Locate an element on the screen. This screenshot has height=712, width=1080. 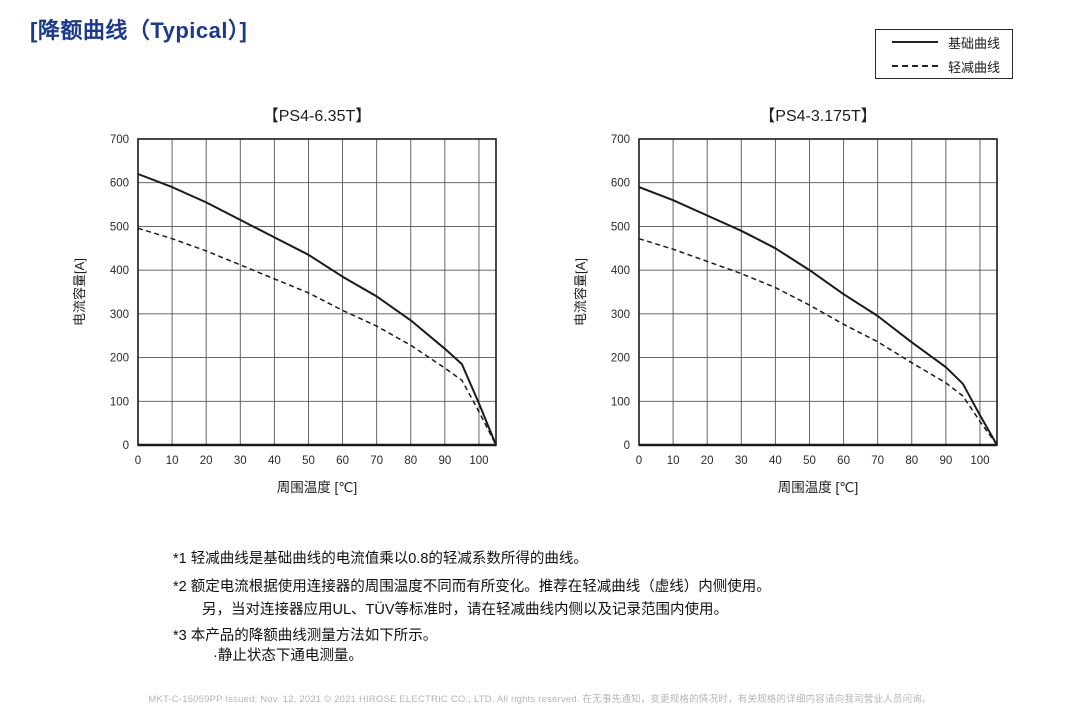
note-3-bullet: ·静止状态下通电测量。 is located at coordinates (288, 656).